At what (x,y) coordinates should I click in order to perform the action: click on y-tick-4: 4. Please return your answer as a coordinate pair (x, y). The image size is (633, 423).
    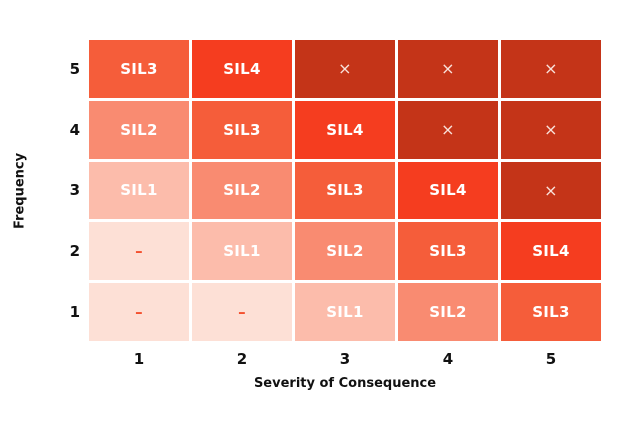
    Looking at the image, I should click on (74, 129).